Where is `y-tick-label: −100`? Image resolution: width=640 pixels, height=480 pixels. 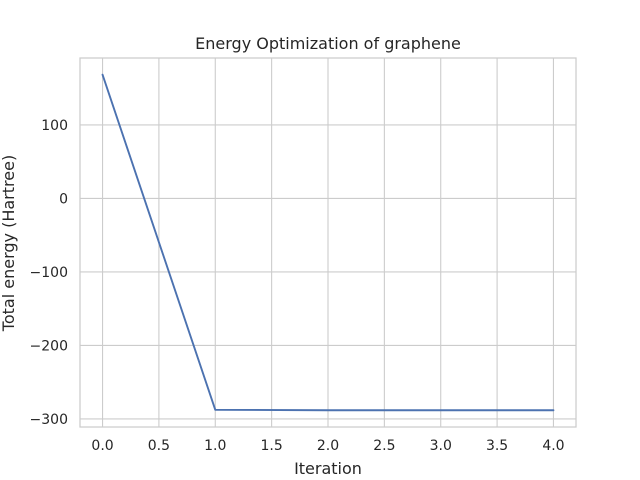
y-tick-label: −100 is located at coordinates (49, 273).